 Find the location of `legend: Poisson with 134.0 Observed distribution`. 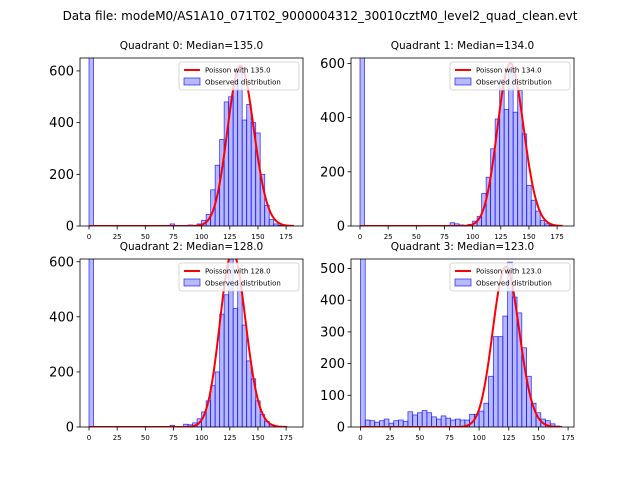

legend: Poisson with 134.0 Observed distribution is located at coordinates (510, 76).